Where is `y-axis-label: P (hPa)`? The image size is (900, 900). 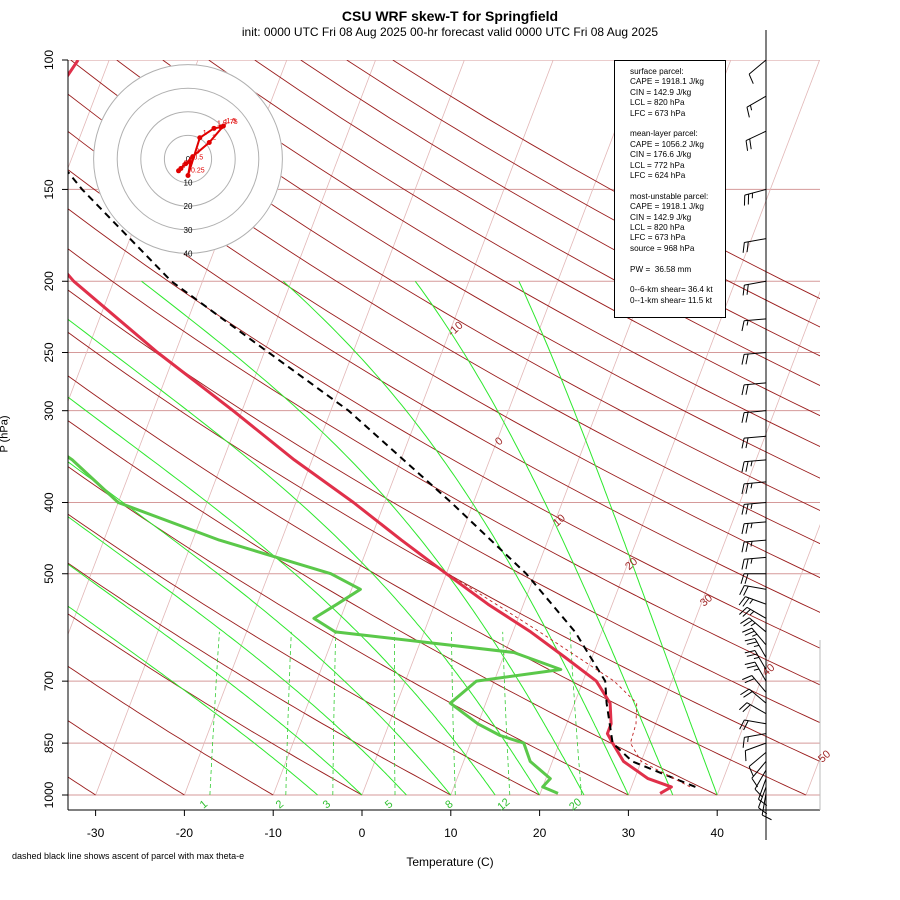
y-axis-label: P (hPa) is located at coordinates (5, 433).